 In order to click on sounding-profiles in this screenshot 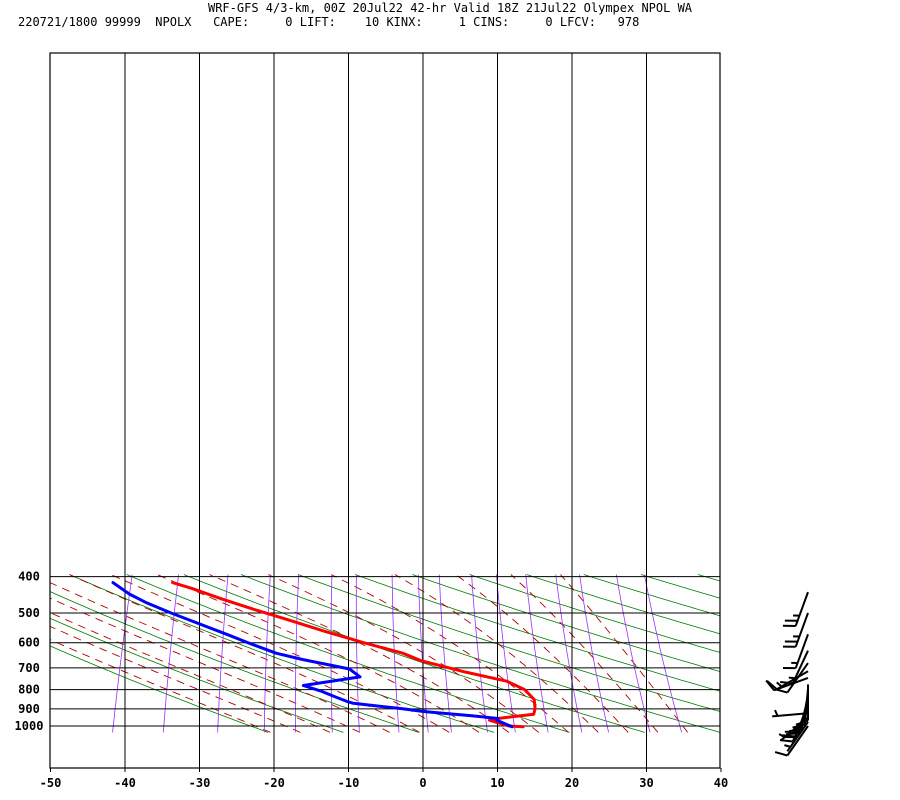, I will do `click(324, 655)`.